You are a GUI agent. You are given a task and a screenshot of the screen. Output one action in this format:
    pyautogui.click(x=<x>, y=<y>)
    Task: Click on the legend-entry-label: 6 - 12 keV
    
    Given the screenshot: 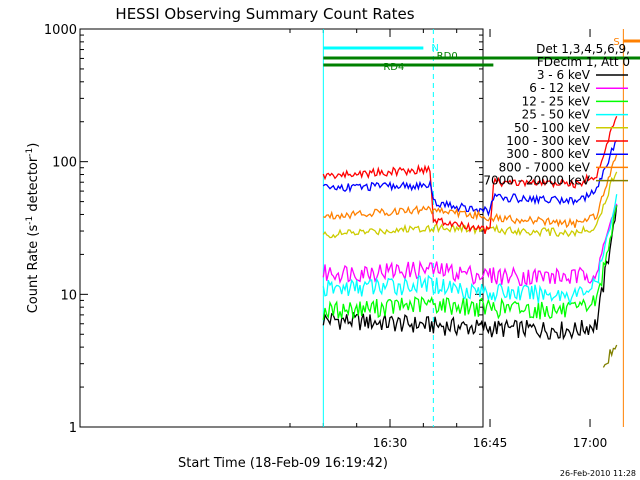 What is the action you would take?
    pyautogui.click(x=560, y=88)
    